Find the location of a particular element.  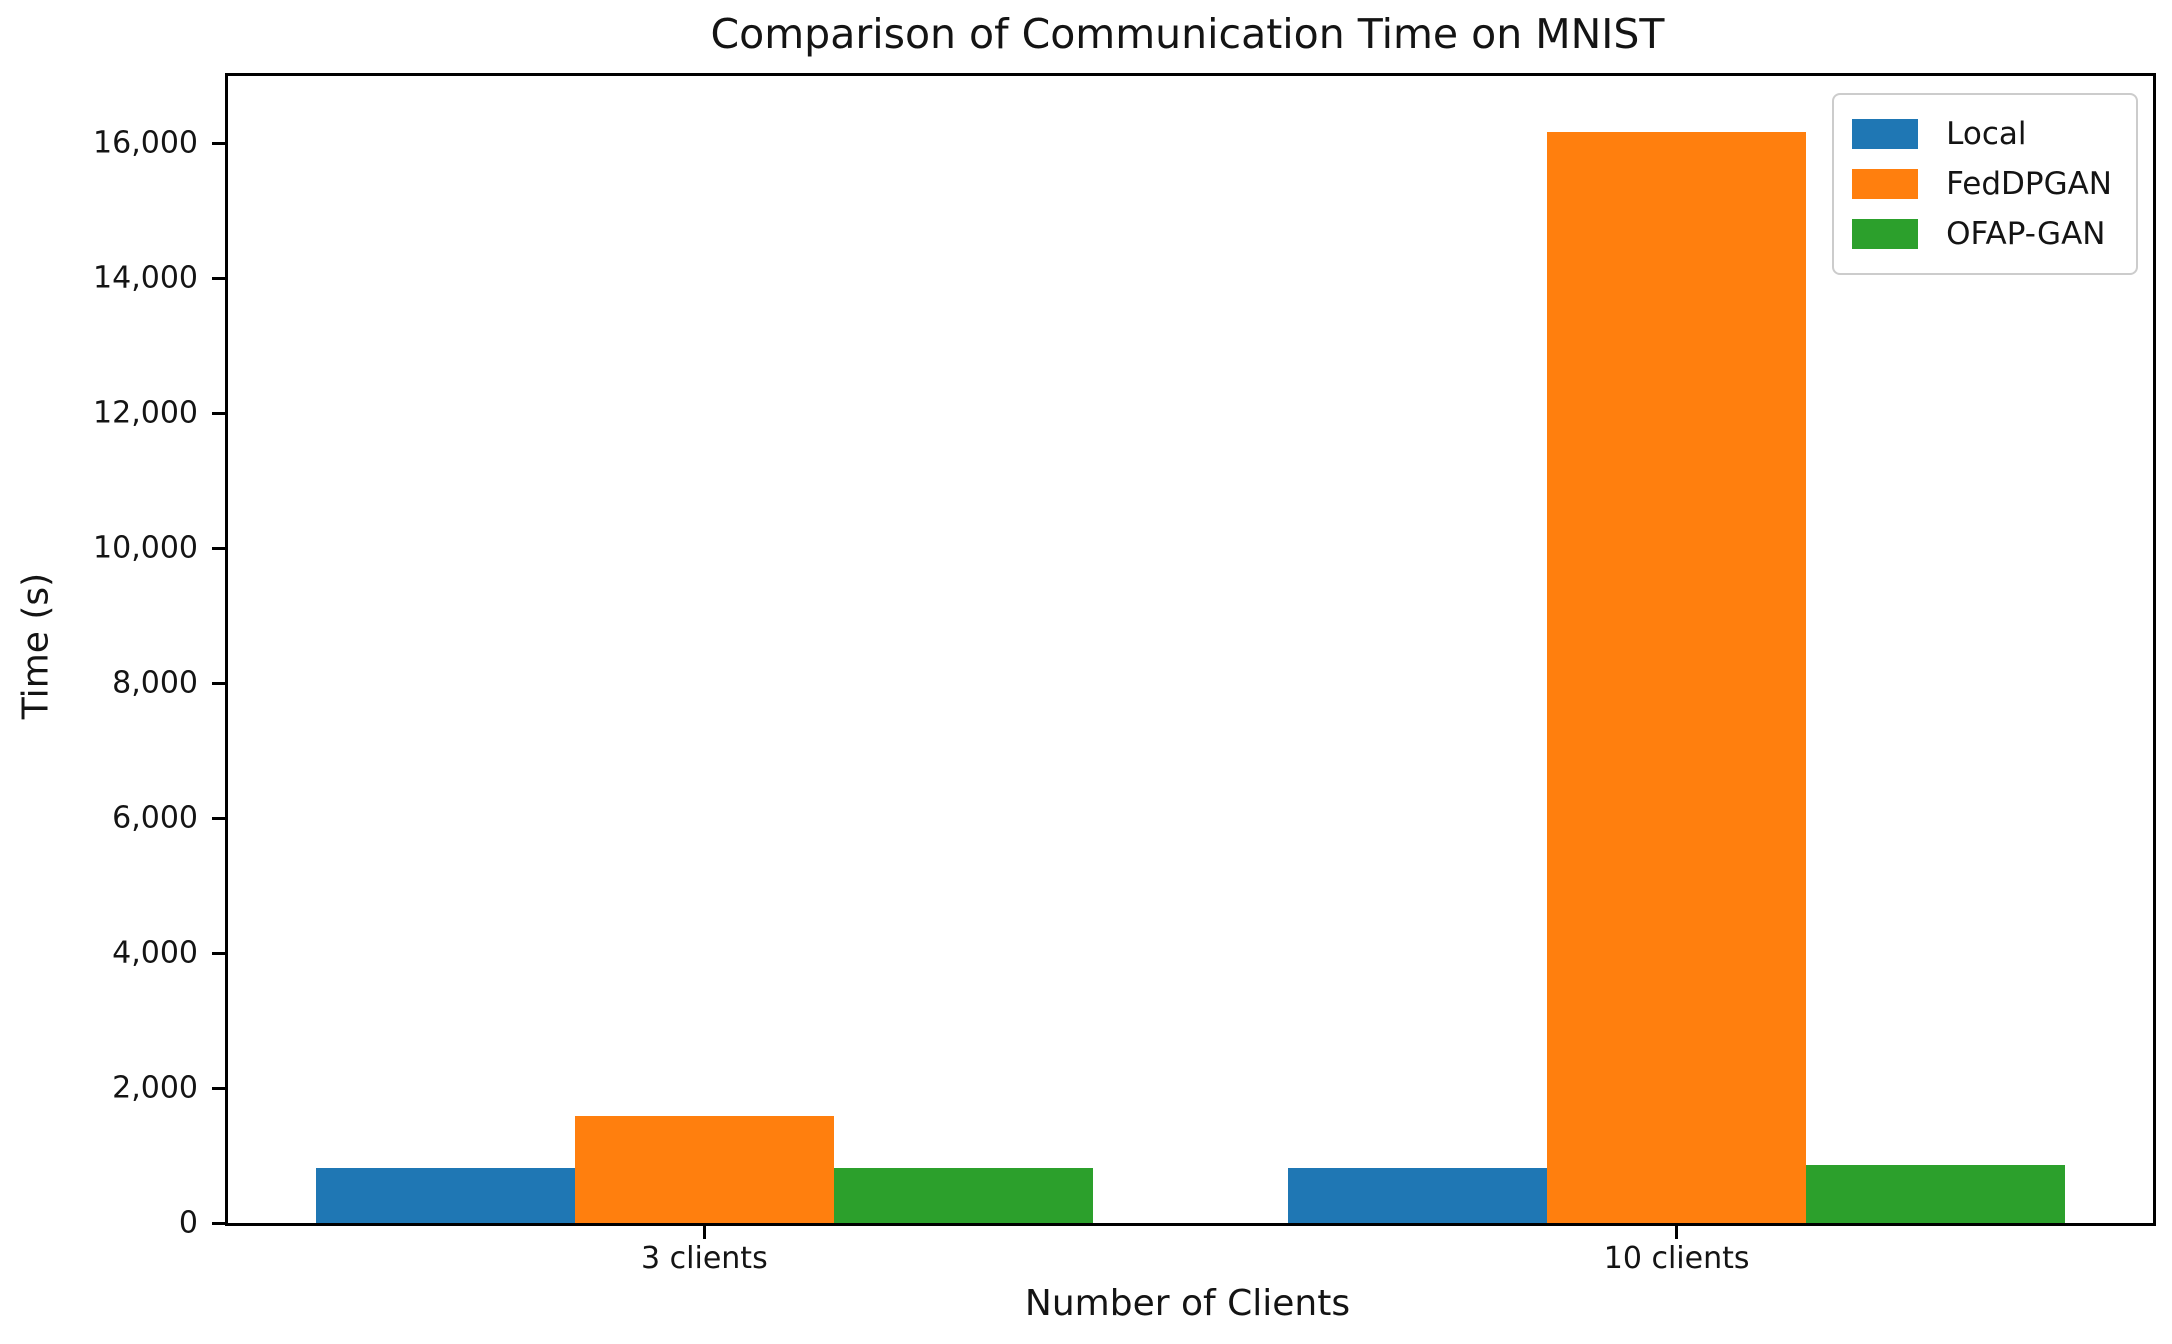

legend-item: FedDPGAN is located at coordinates (1982, 184).